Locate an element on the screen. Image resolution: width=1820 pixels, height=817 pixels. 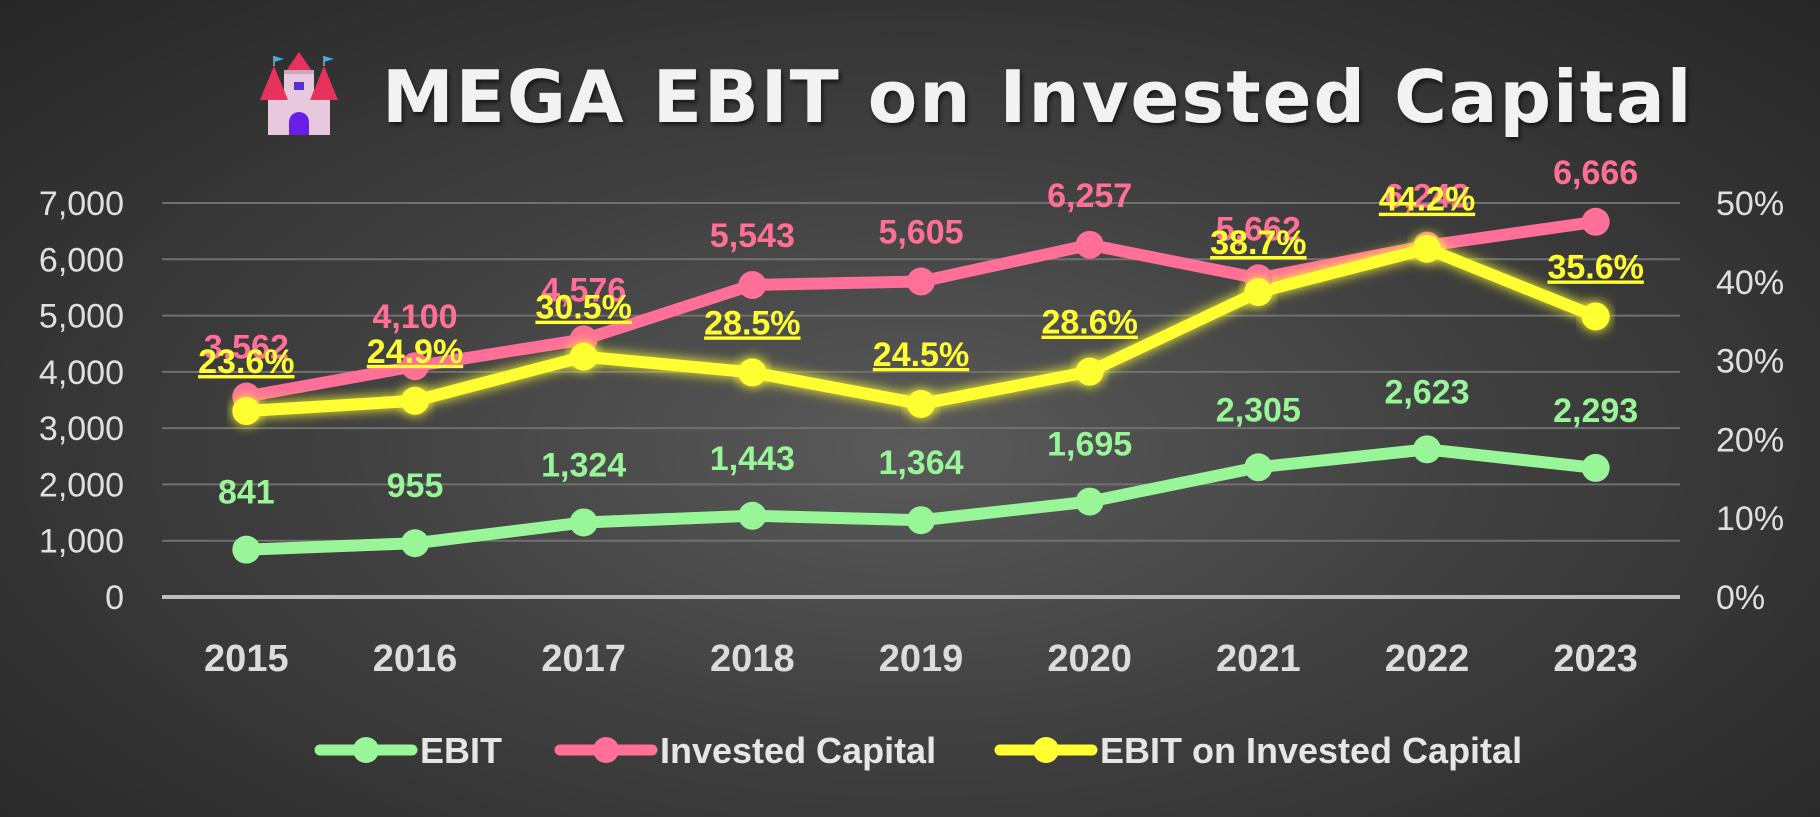
legend-item-ebit-on-invested-capital: EBIT on Invested Capital is located at coordinates (1258, 750).